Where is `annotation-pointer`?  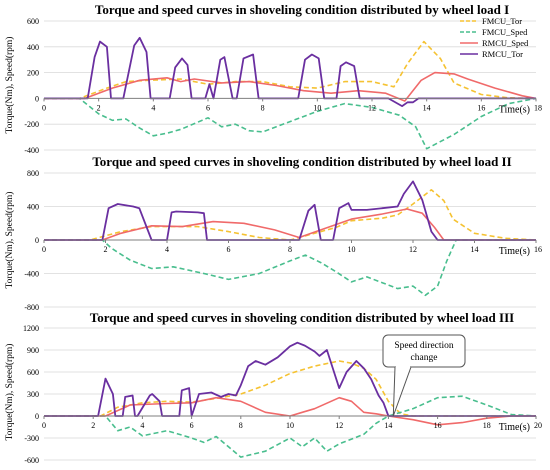 annotation-pointer is located at coordinates (402, 391).